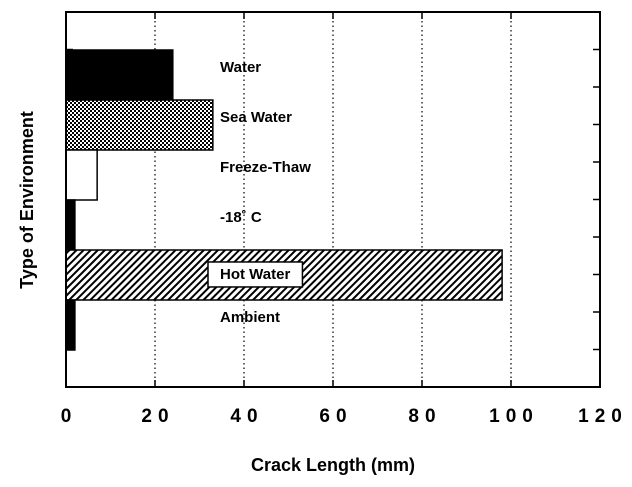 This screenshot has height=487, width=632. What do you see at coordinates (265, 167) in the screenshot?
I see `category-label: Freeze-Thaw` at bounding box center [265, 167].